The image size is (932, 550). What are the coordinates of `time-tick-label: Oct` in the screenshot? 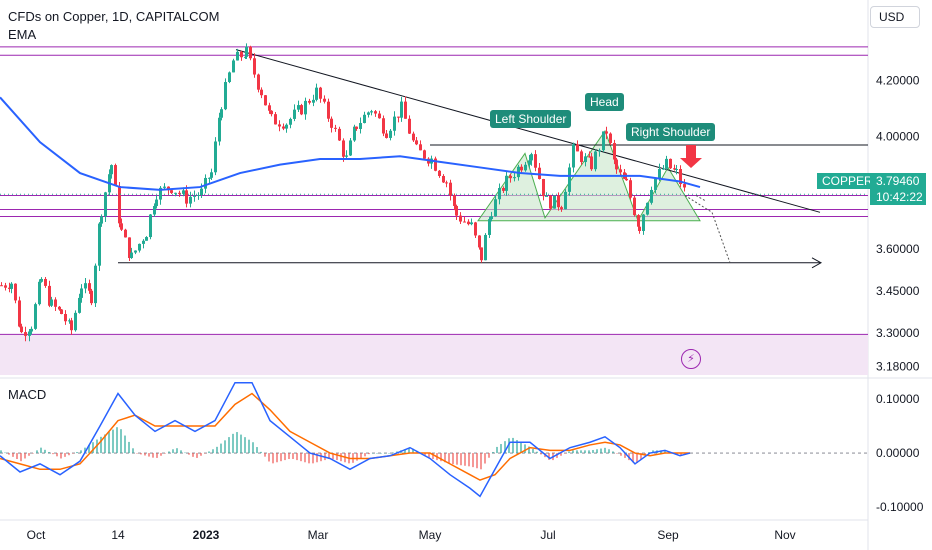 It's located at (36, 535).